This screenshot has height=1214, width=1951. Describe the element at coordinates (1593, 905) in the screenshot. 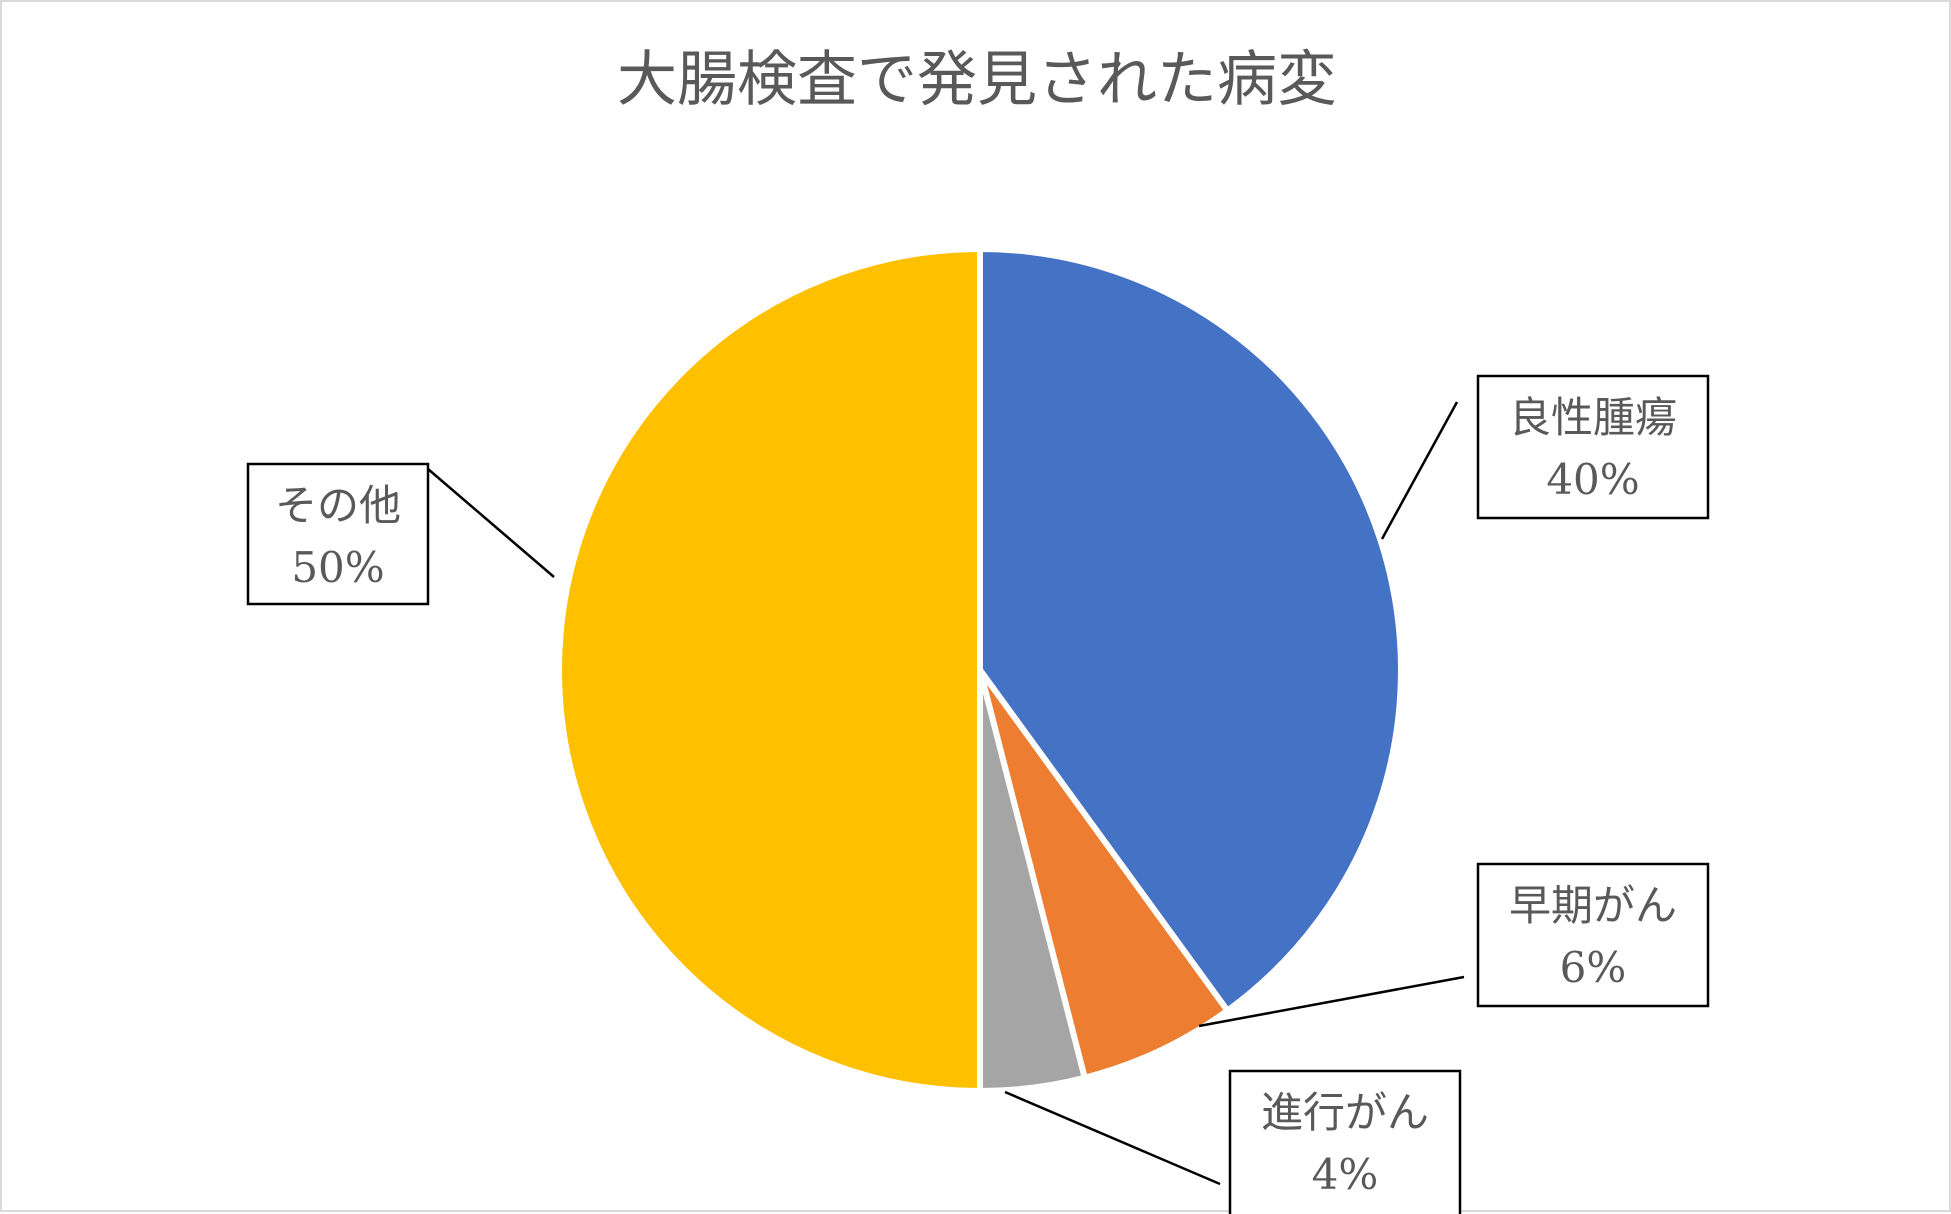

I see `data-label-category: 早期がん` at that location.